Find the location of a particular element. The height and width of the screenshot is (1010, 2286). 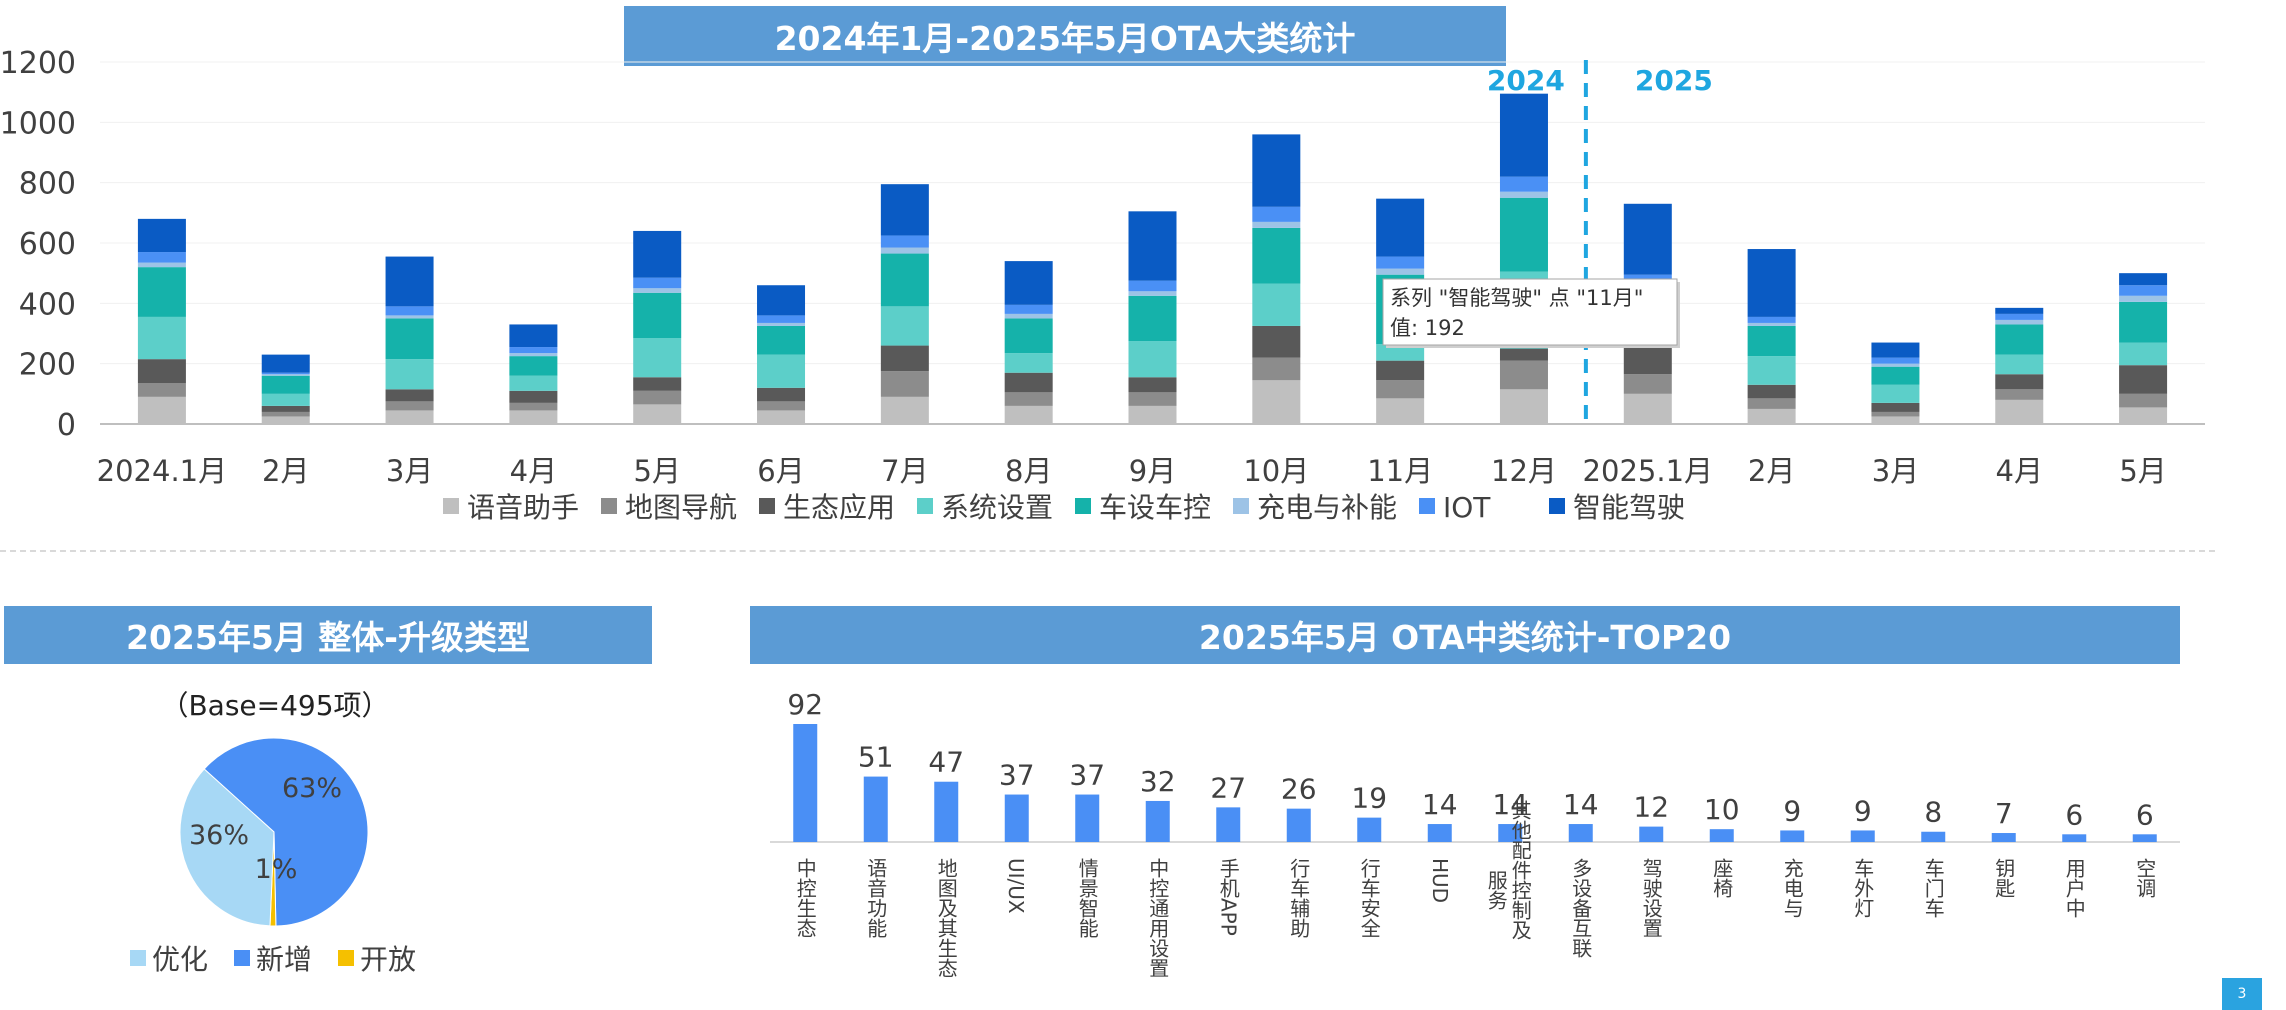

pie-data-label: 1% is located at coordinates (276, 869).